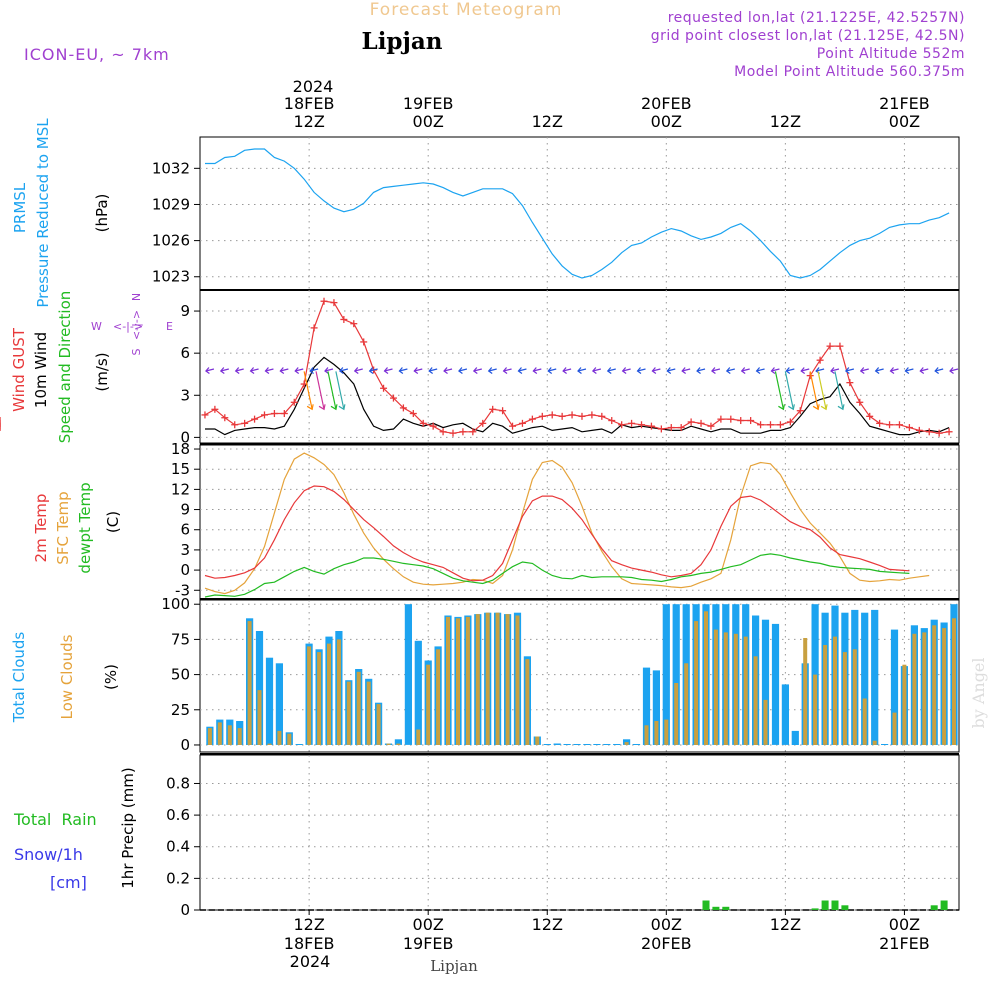 This screenshot has height=1000, width=1000. Describe the element at coordinates (557, 533) in the screenshot. I see `temp-2m-line` at that location.